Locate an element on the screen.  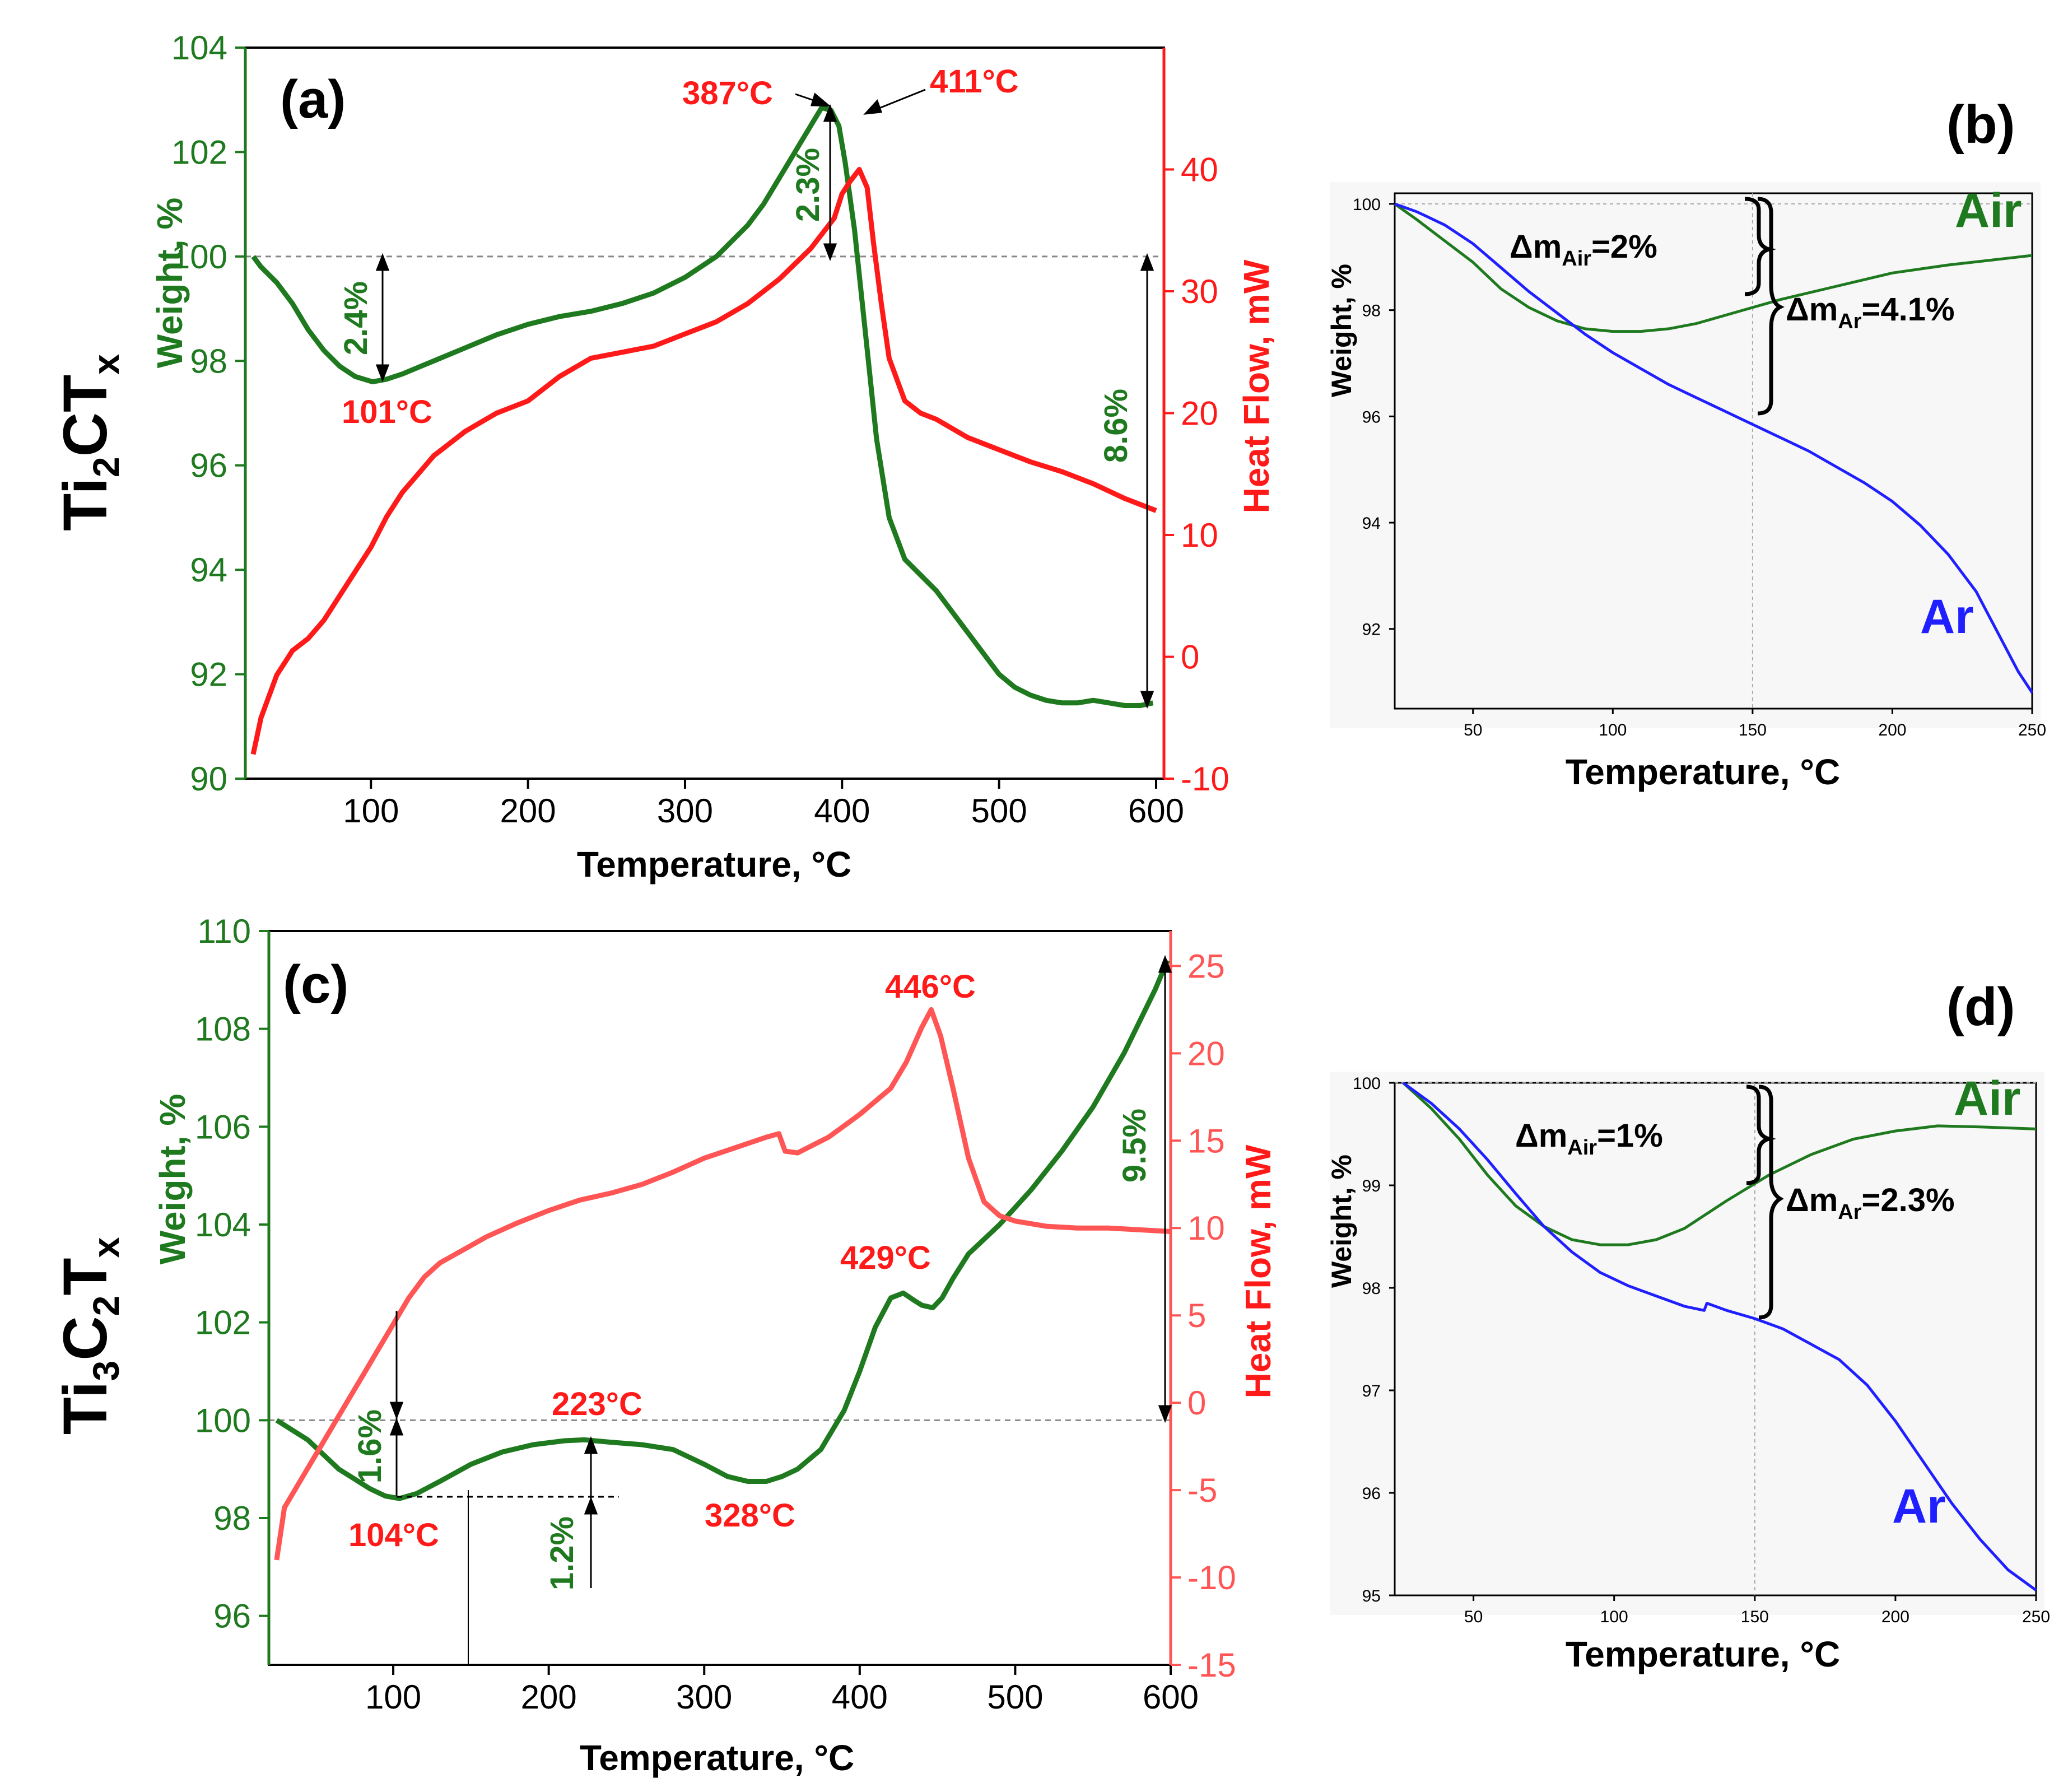
side-label: Ti3C2Tx is located at coordinates (89, 1336).